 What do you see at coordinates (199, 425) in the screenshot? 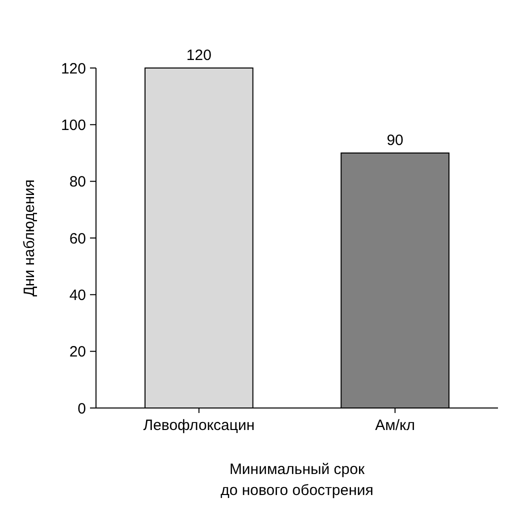
I see `x-tick-label: Левофлоксацин` at bounding box center [199, 425].